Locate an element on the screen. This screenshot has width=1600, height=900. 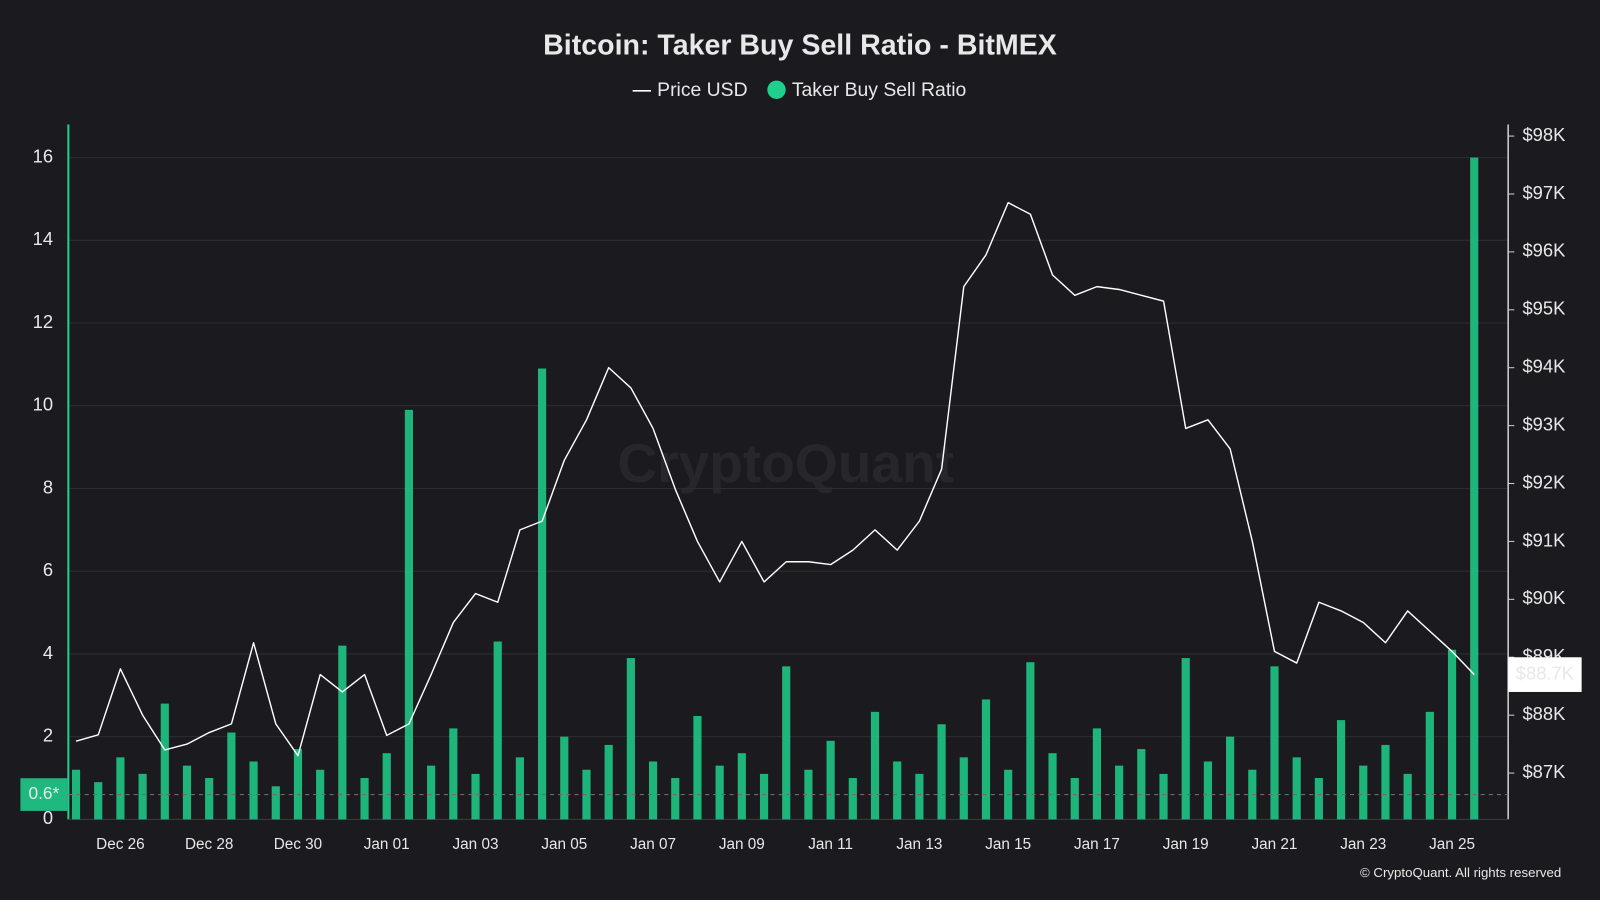
current-ratio-box is located at coordinates (44, 794).